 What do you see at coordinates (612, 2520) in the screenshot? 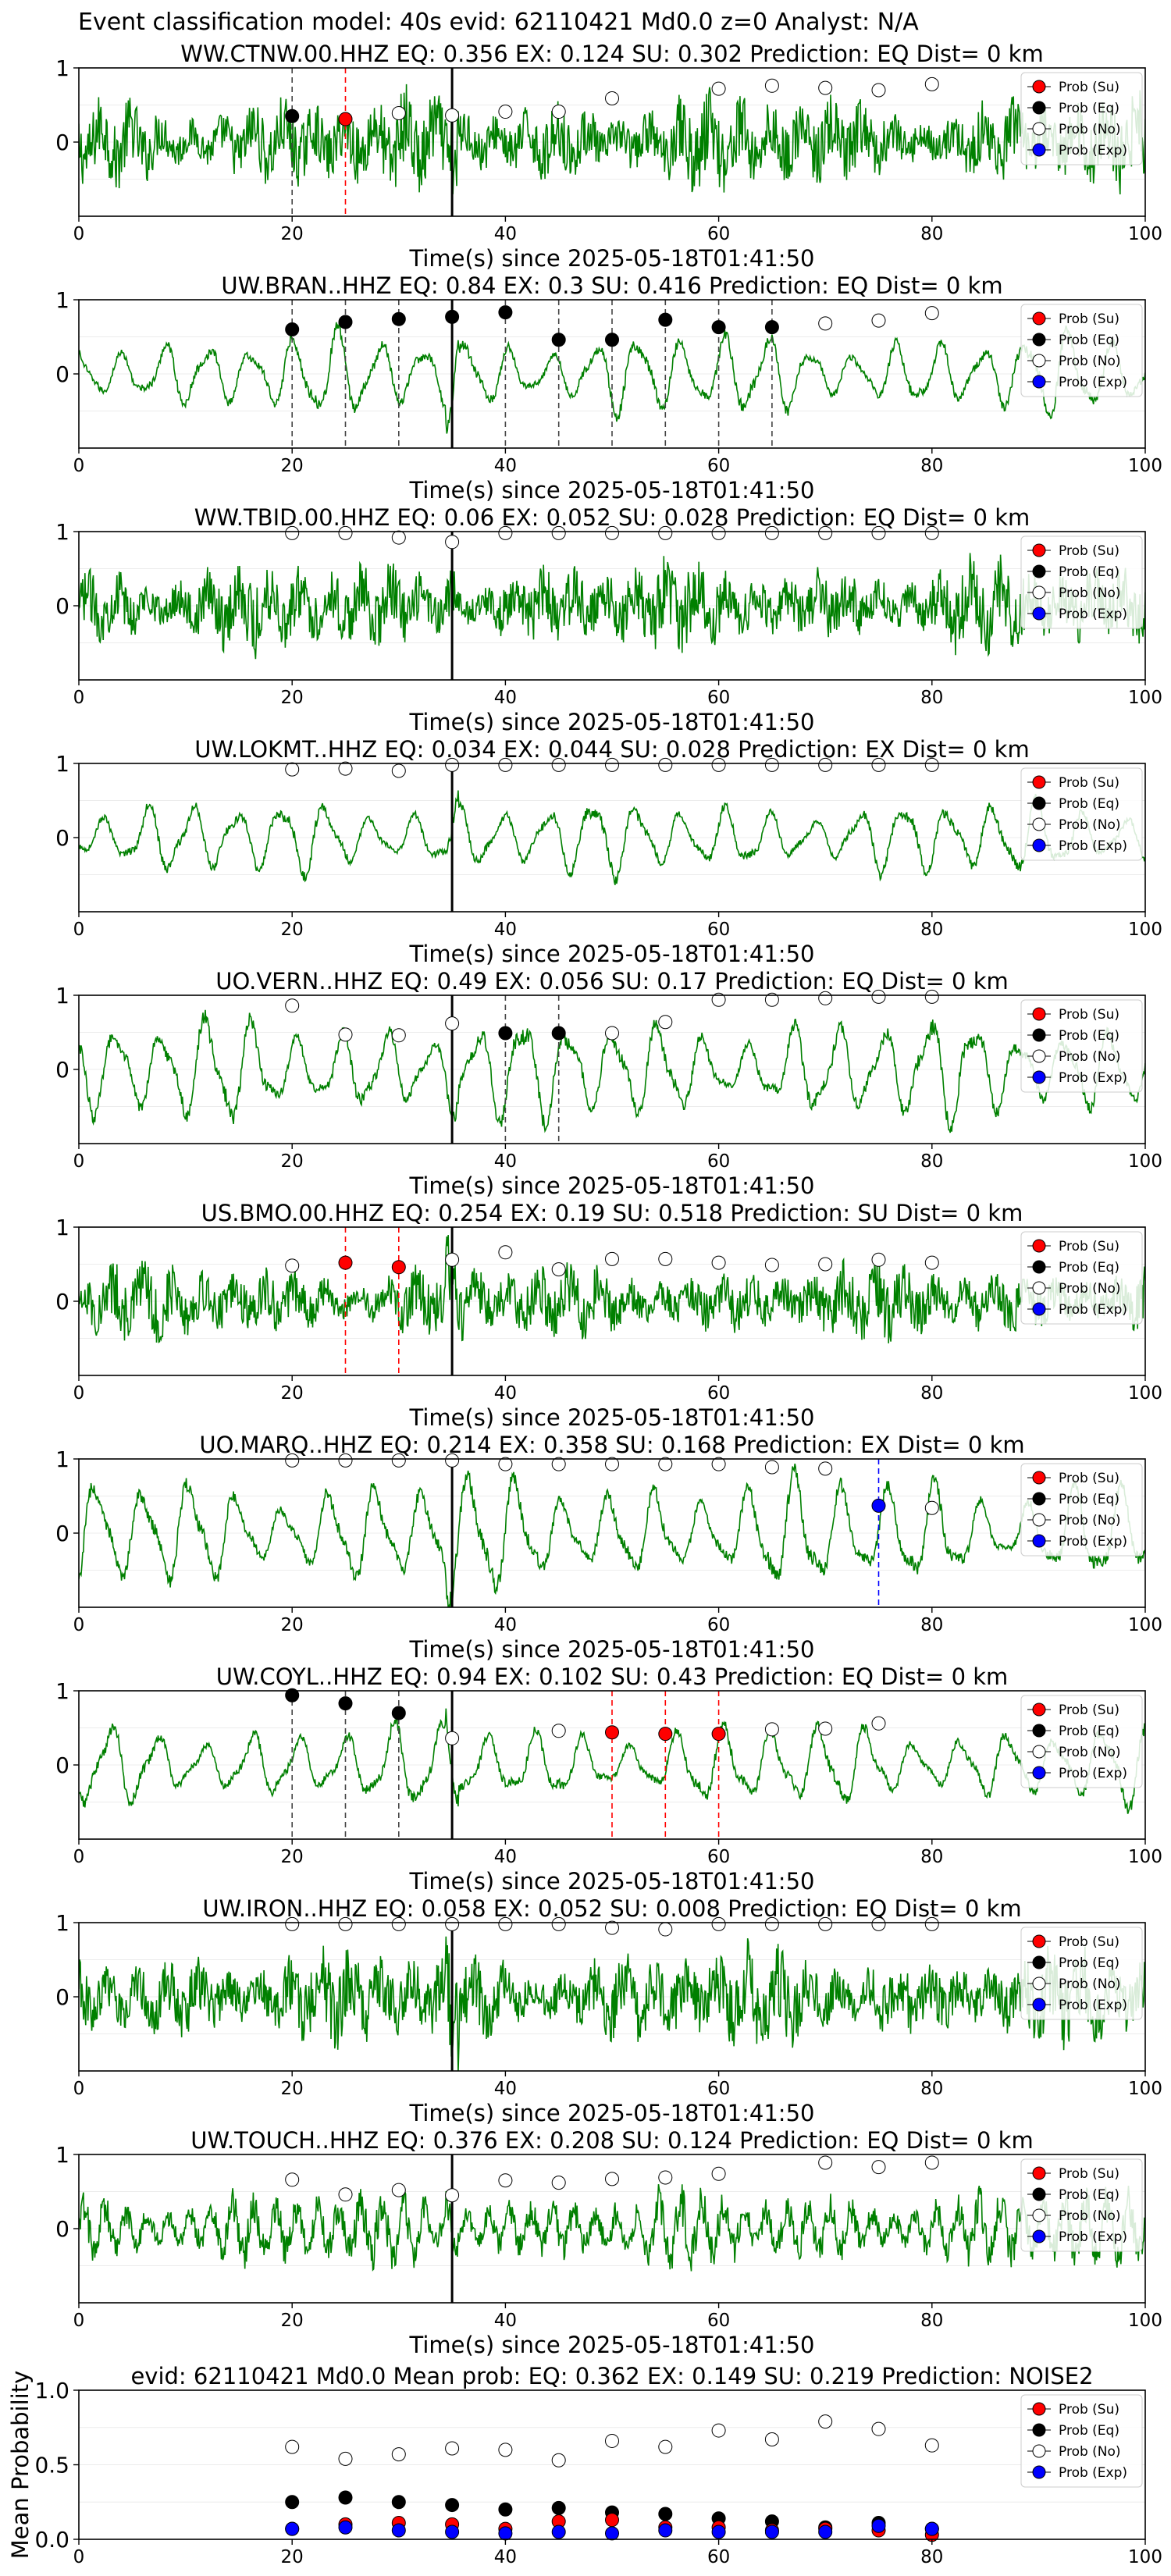
I see `mean-prob-marker-su` at bounding box center [612, 2520].